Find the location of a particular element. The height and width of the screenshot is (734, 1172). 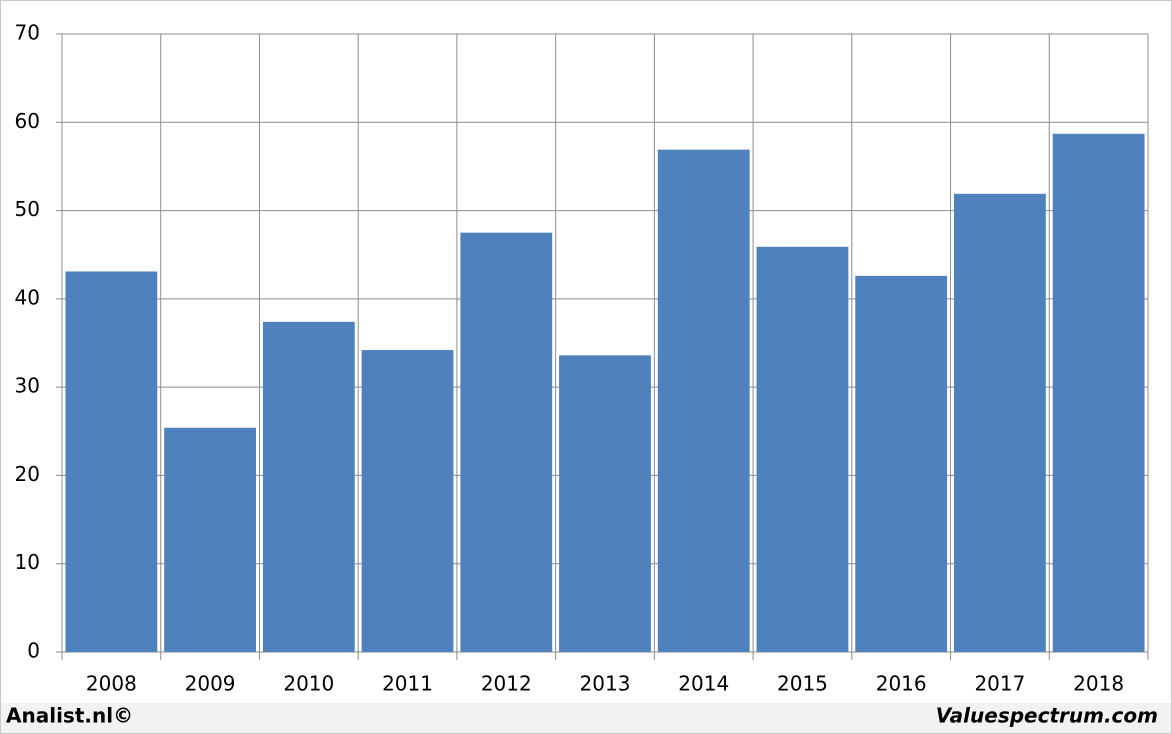

footer-strip is located at coordinates (586, 718).